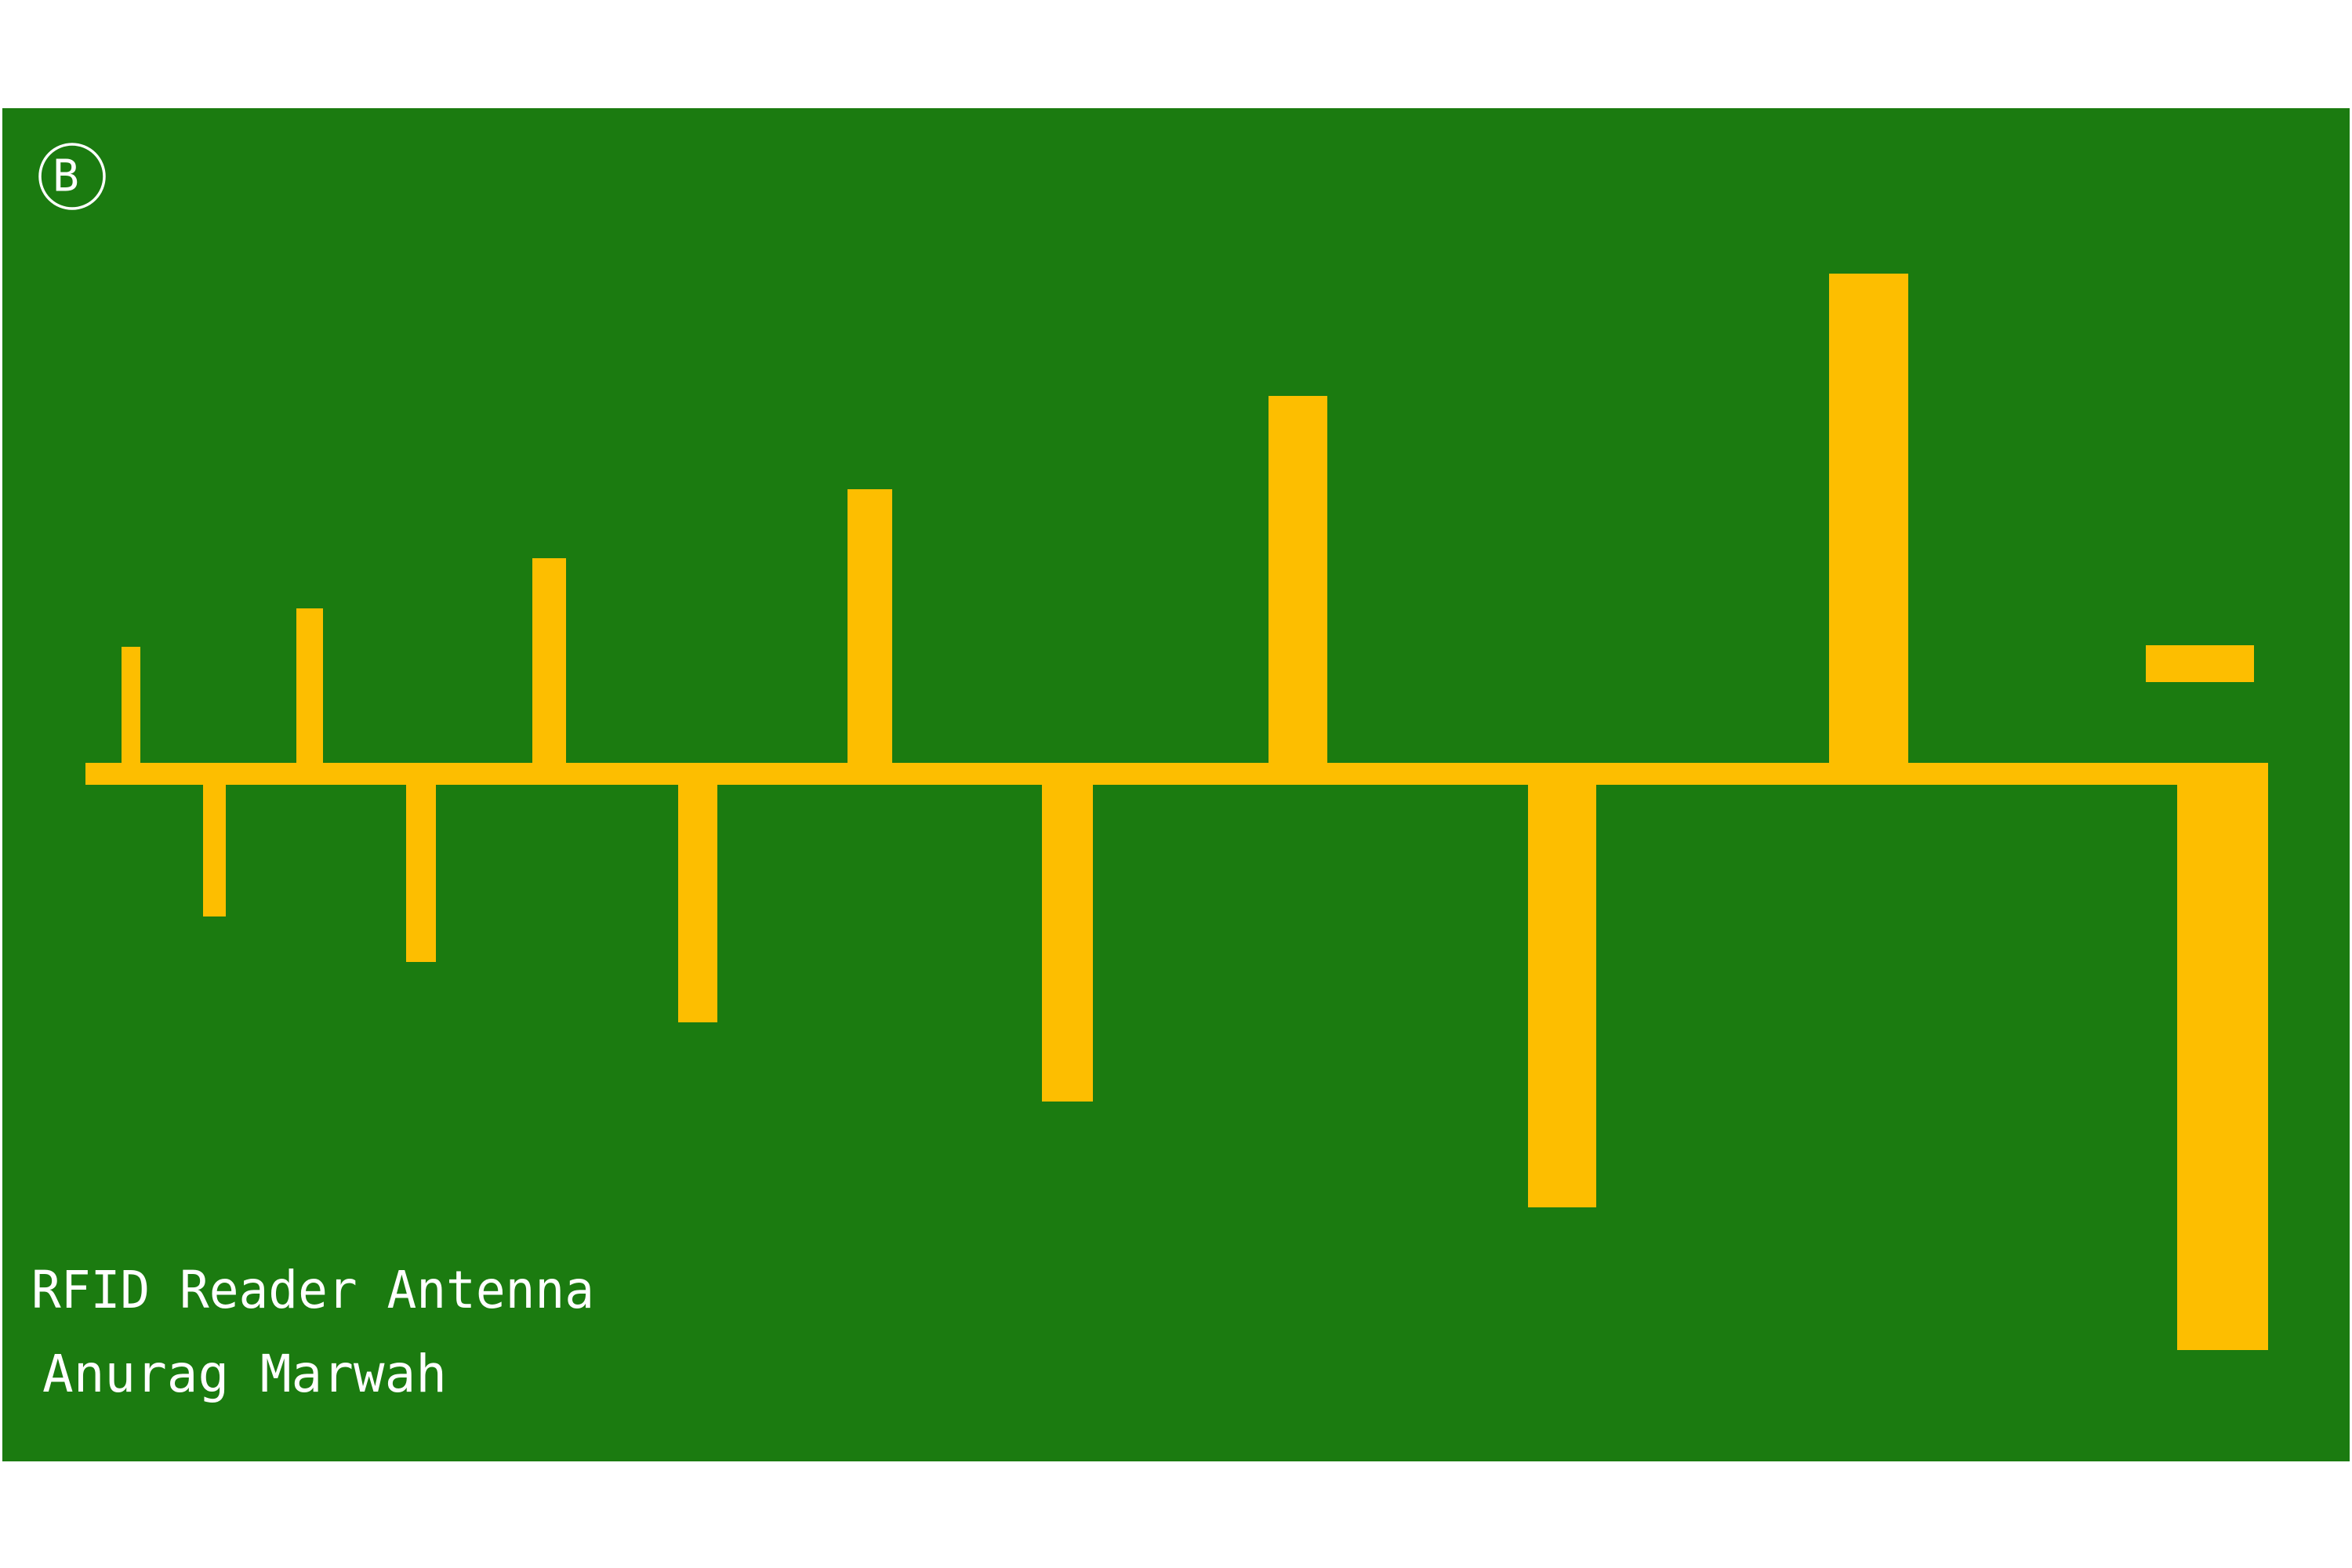 This screenshot has height=1568, width=2352. Describe the element at coordinates (312, 1290) in the screenshot. I see `board-title: RFID Reader Antenna` at that location.